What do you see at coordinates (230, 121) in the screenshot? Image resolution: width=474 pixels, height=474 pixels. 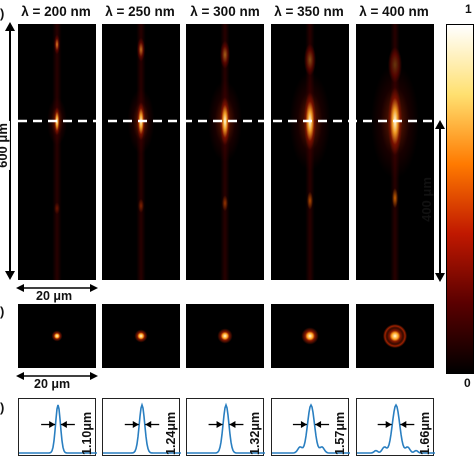 I see `focal-plane-dashed-line` at bounding box center [230, 121].